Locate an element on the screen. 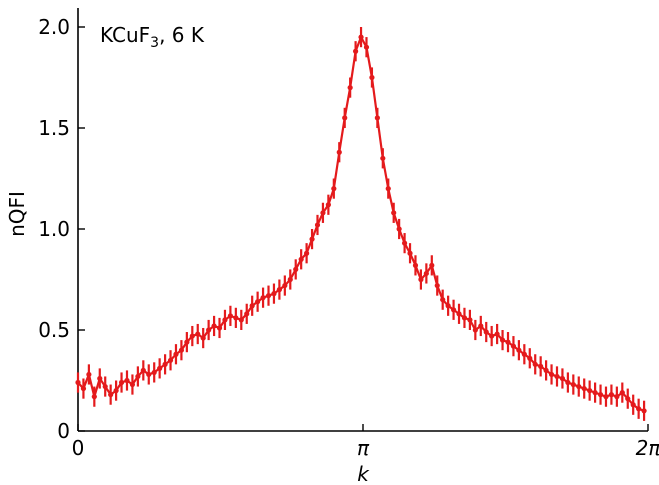  x-tick-label-2: 2π is located at coordinates (647, 448).